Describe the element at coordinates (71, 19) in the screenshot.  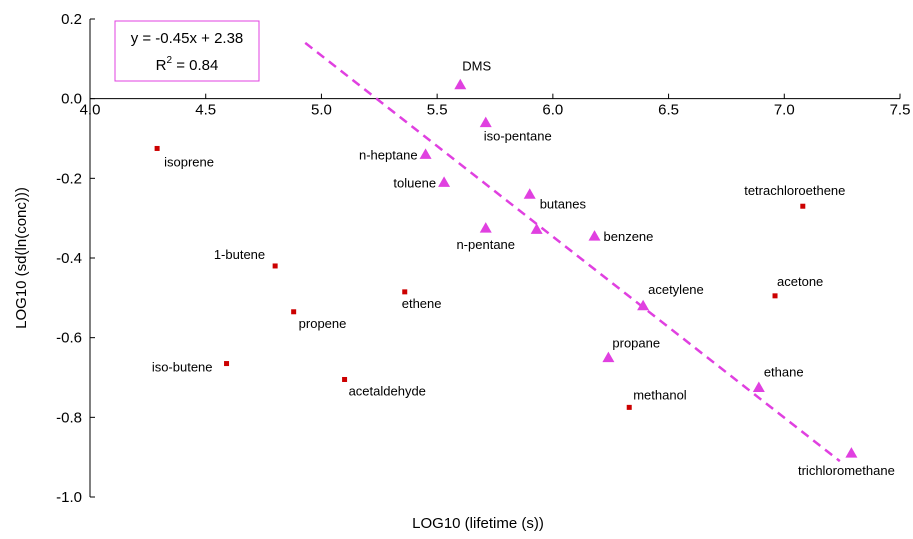
I see `y-tick-label: 0.2` at that location.